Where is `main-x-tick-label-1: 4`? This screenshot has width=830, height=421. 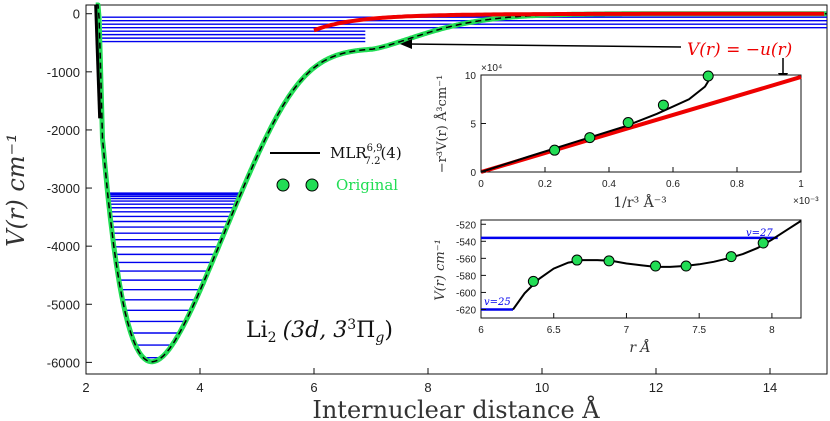 main-x-tick-label-1: 4 is located at coordinates (199, 387).